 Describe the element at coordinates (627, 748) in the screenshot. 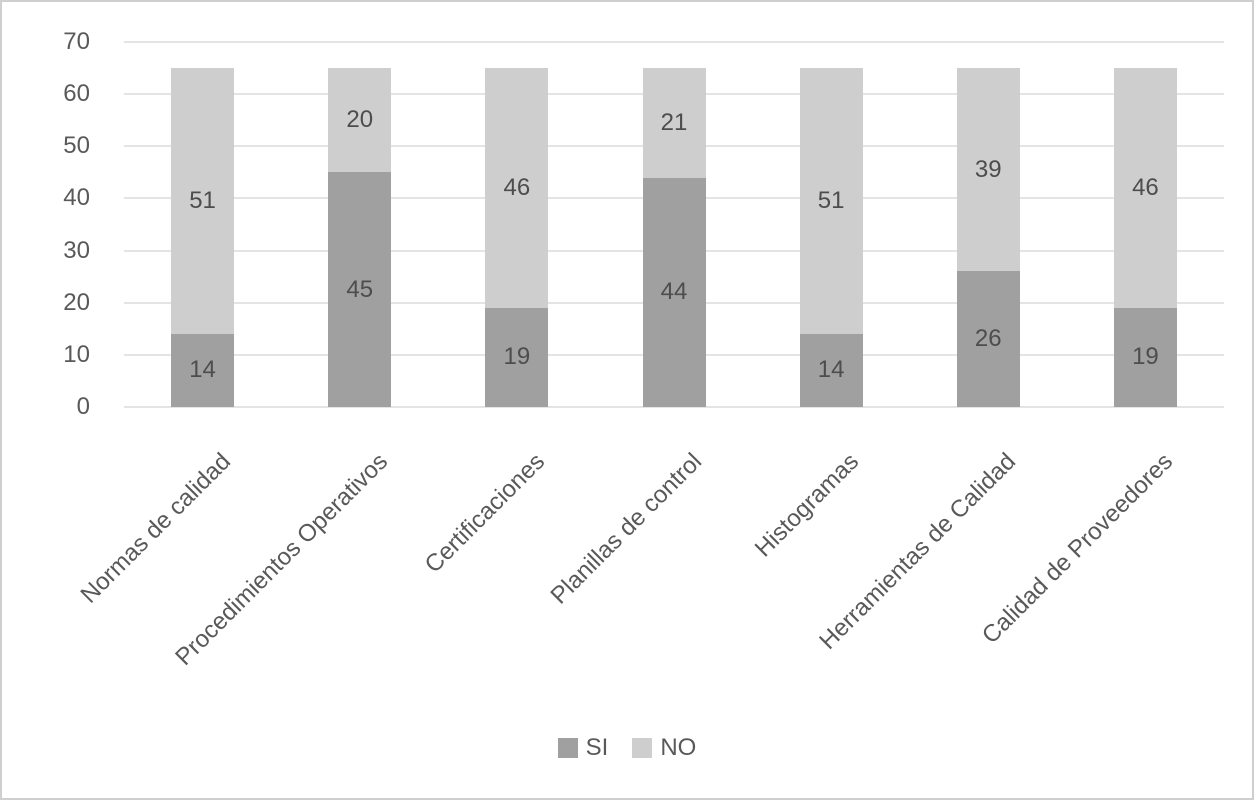

I see `legend: SI NO` at that location.